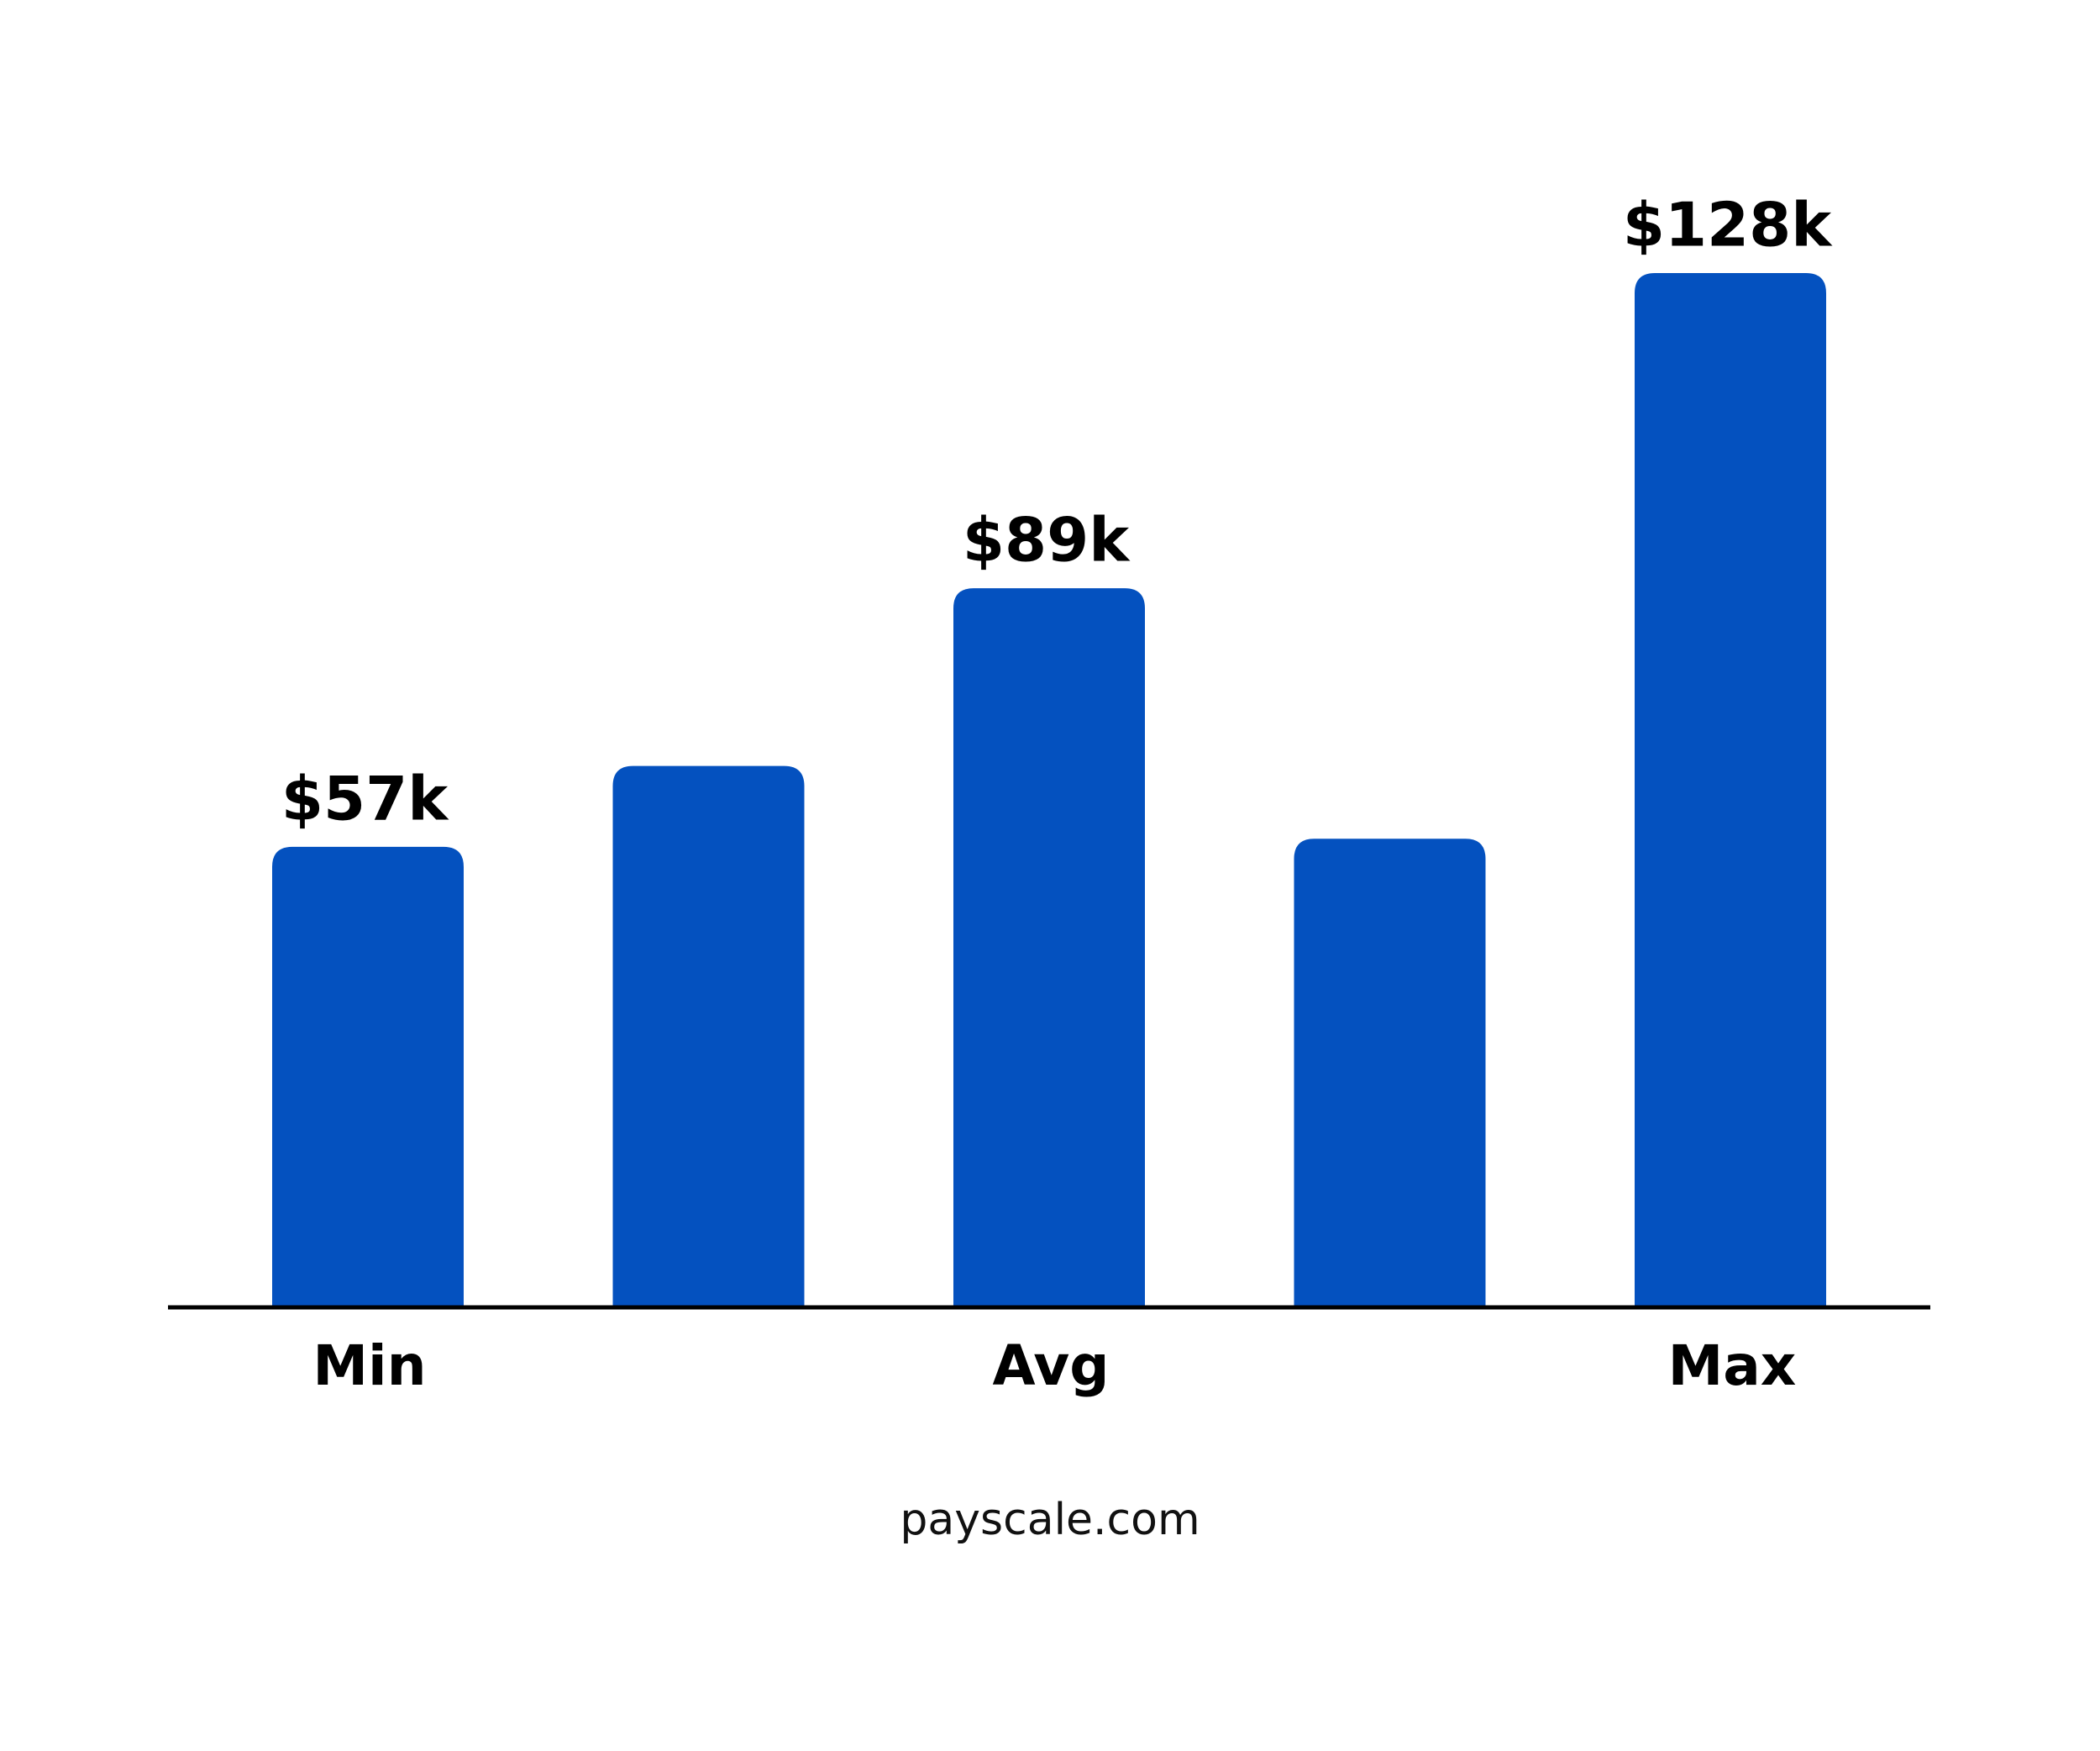 This screenshot has width=2100, height=1751. What do you see at coordinates (365, 798) in the screenshot?
I see `value-label: $57k` at bounding box center [365, 798].